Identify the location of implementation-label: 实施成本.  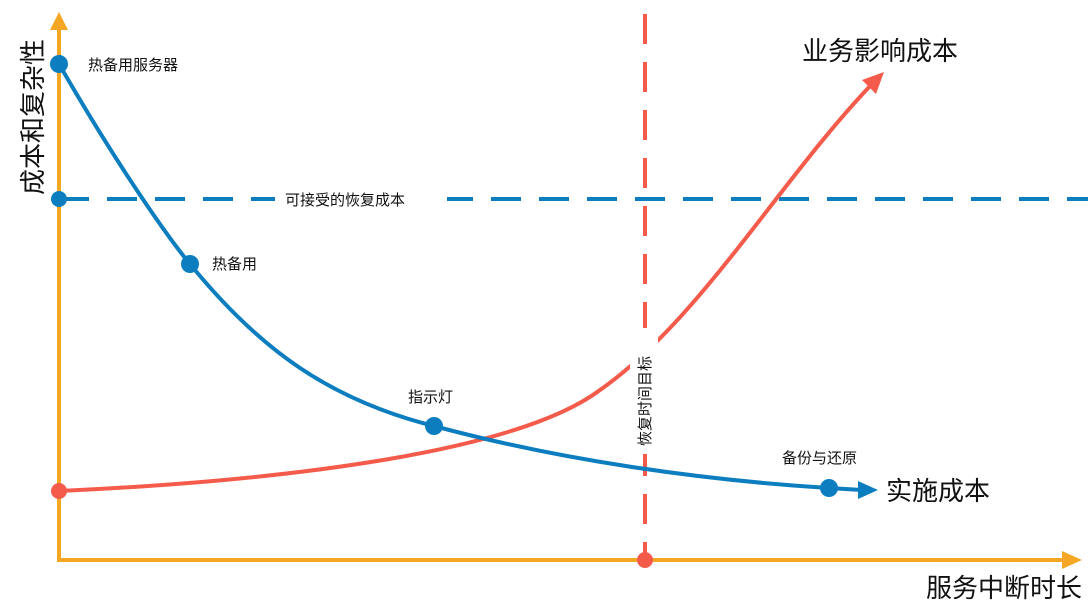
(938, 492).